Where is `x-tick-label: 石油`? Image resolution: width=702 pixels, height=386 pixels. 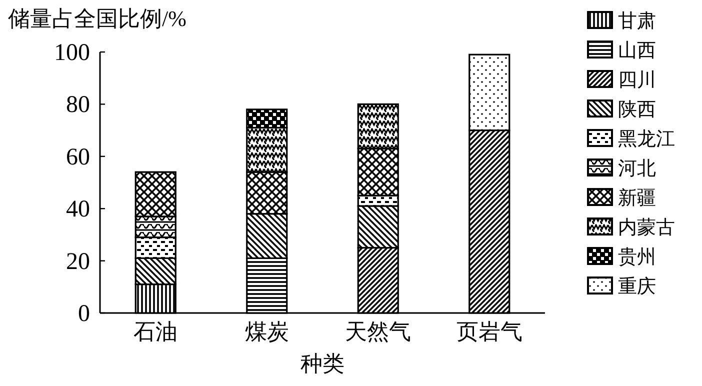
x-tick-label: 石油 is located at coordinates (156, 331).